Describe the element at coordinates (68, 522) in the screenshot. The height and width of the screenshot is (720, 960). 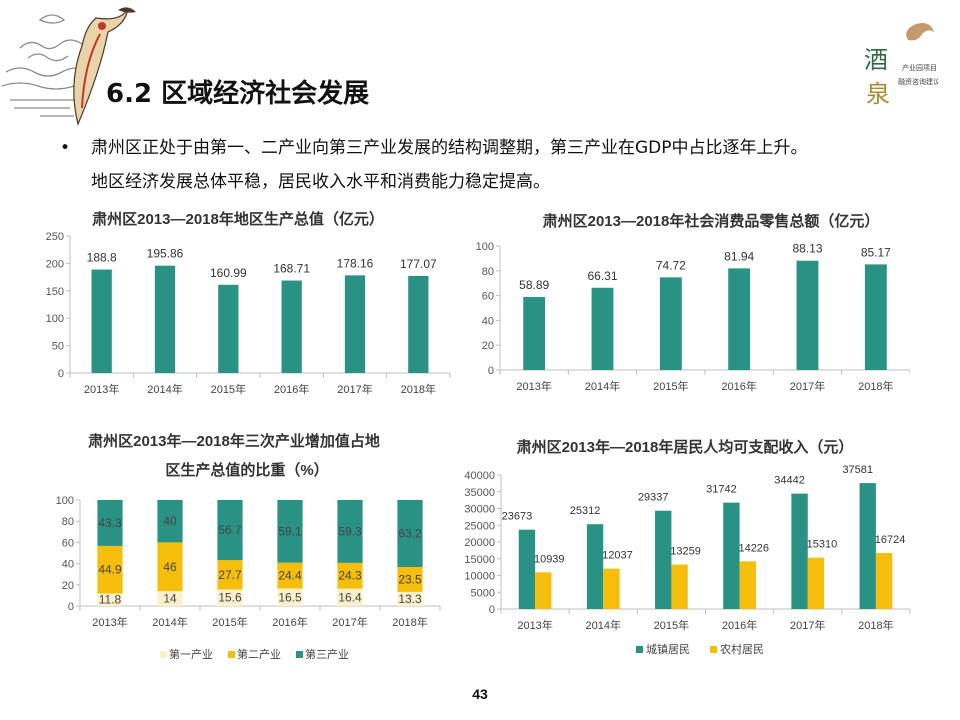
I see `share-y-tick-label: 80` at that location.